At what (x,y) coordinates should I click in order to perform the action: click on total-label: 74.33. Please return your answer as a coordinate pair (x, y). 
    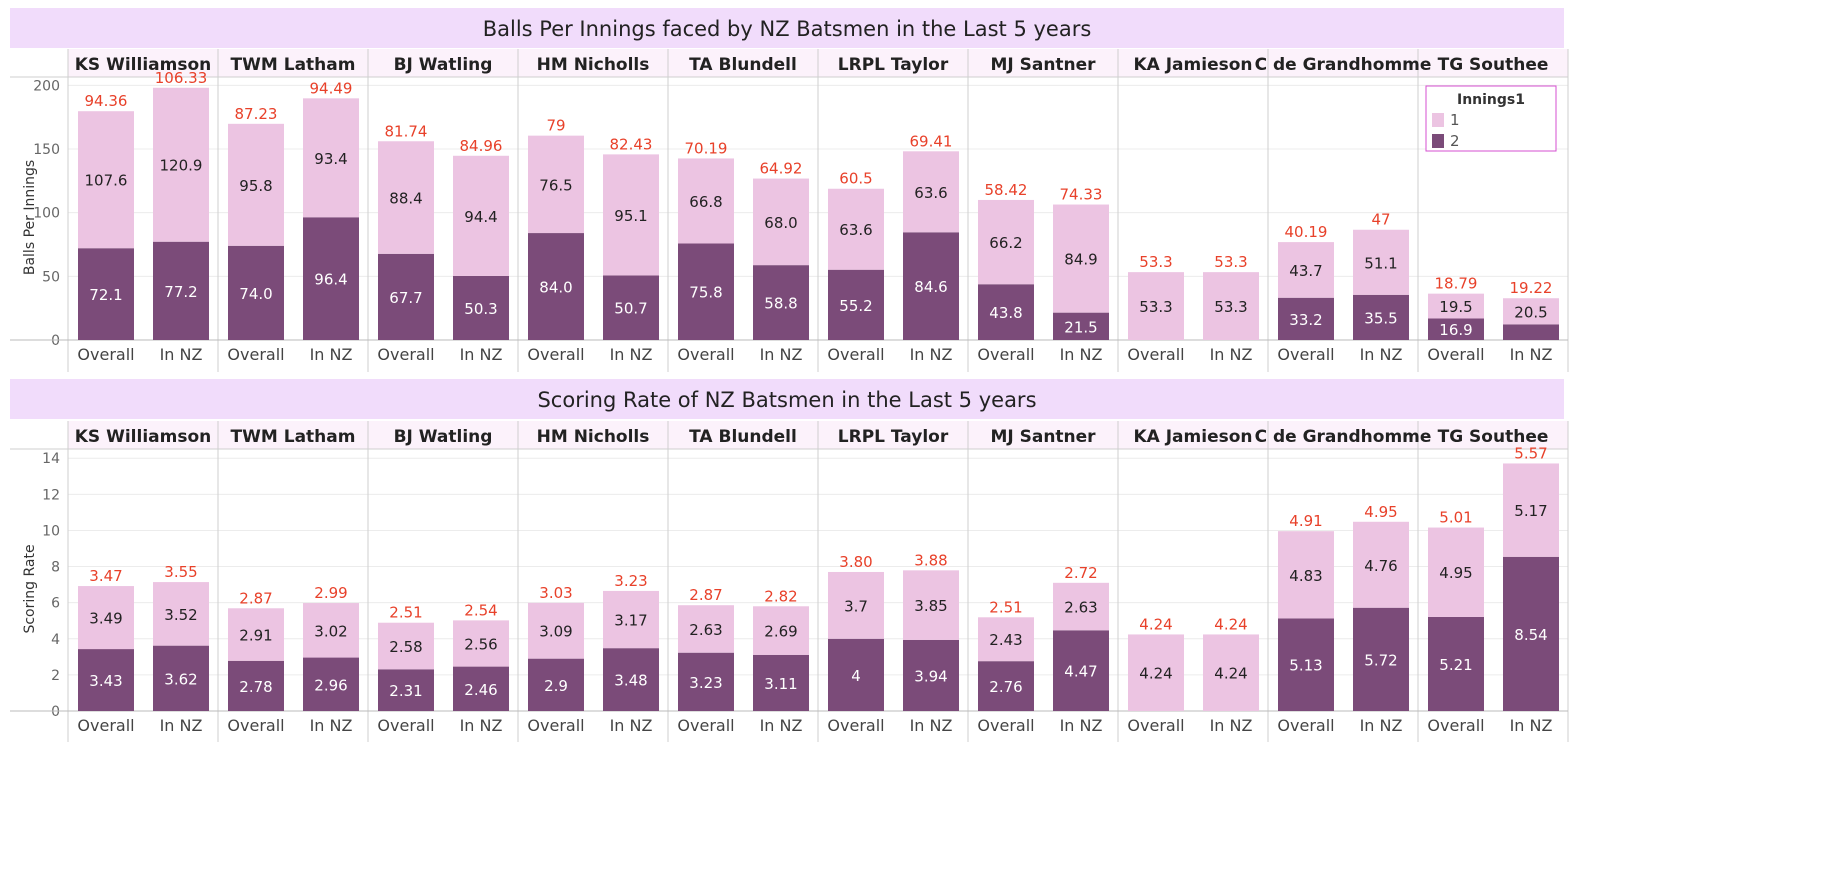
    Looking at the image, I should click on (1081, 195).